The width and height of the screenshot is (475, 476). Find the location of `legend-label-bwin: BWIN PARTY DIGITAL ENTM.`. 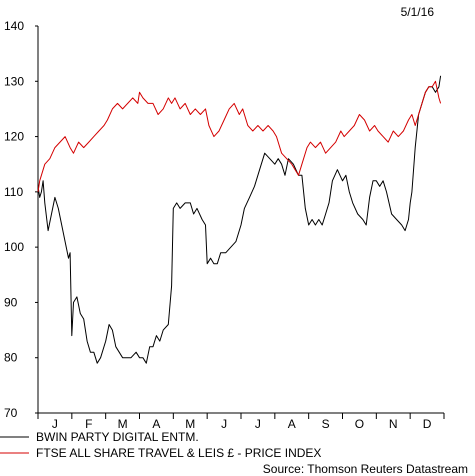

legend-label-bwin: BWIN PARTY DIGITAL ENTM. is located at coordinates (117, 437).